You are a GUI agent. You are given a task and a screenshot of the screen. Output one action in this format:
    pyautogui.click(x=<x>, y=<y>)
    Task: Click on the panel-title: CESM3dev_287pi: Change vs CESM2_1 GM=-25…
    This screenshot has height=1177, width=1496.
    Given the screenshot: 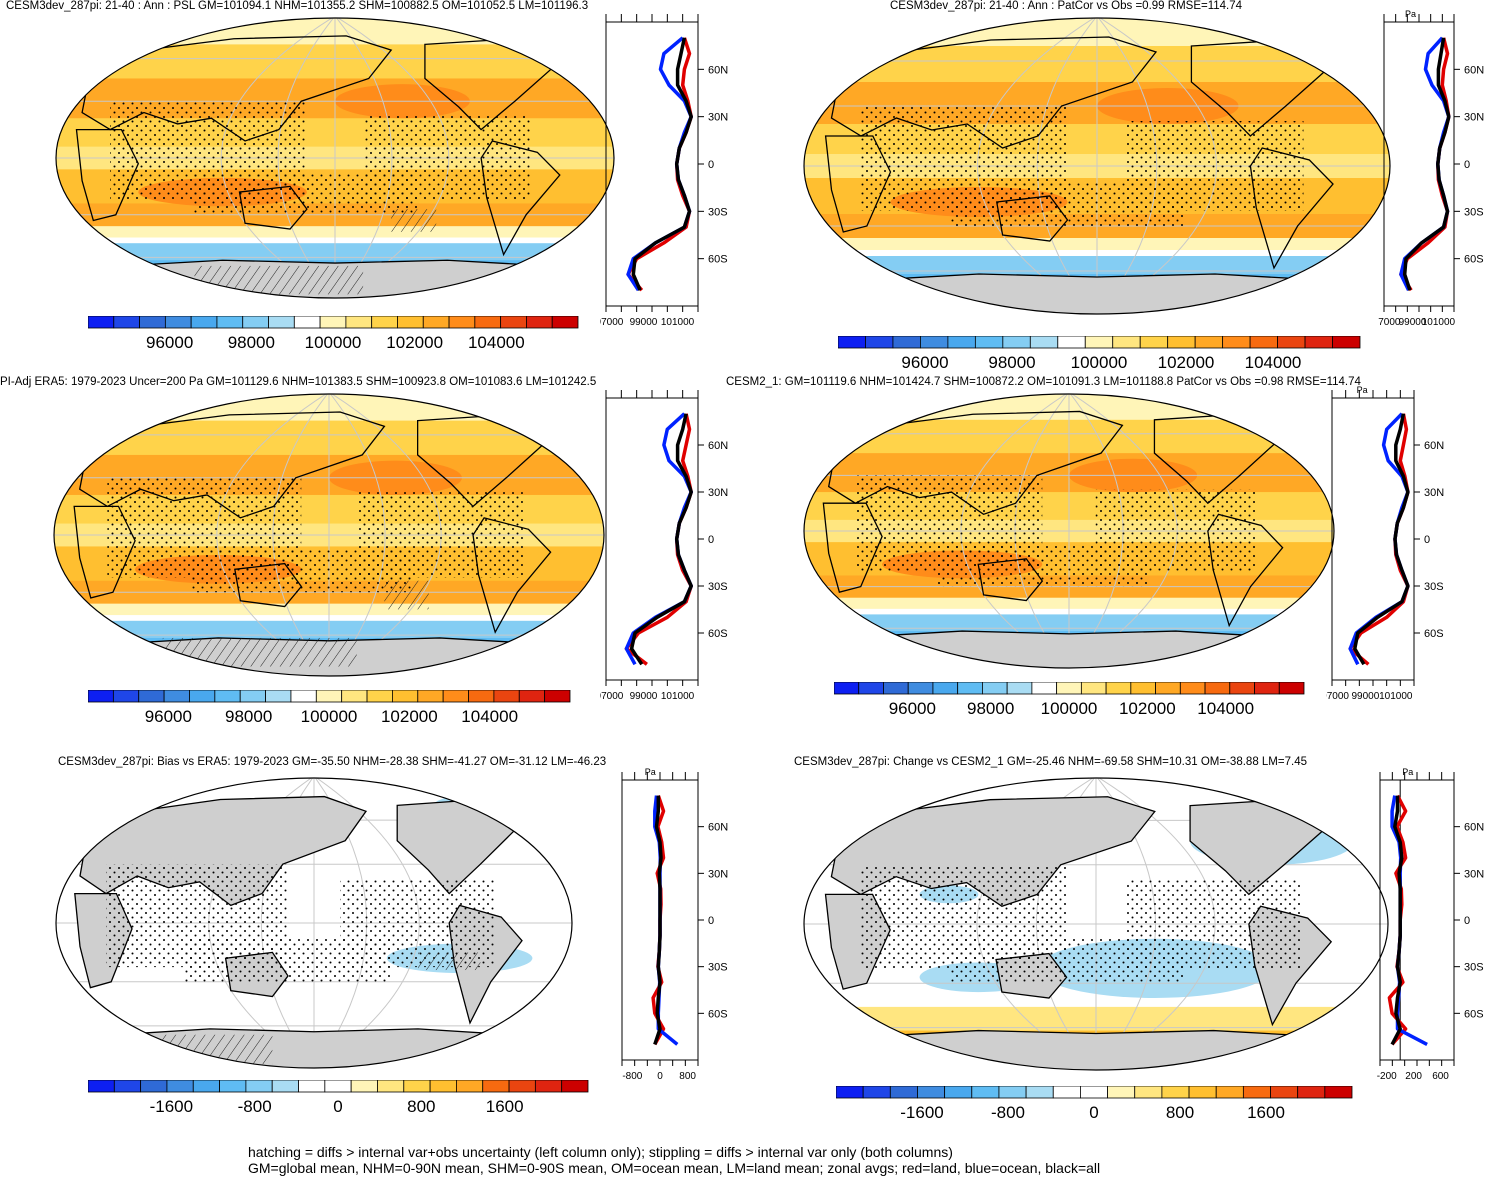 What is the action you would take?
    pyautogui.click(x=1050, y=762)
    